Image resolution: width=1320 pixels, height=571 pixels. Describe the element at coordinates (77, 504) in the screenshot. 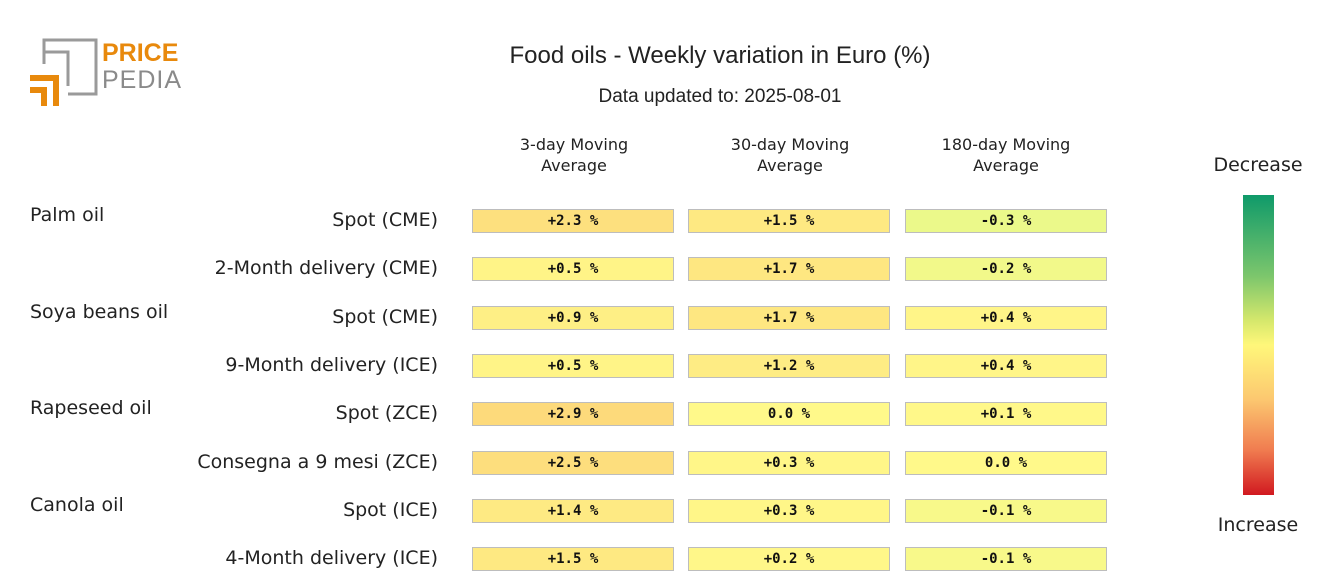

I see `group-label: Canola oil` at that location.